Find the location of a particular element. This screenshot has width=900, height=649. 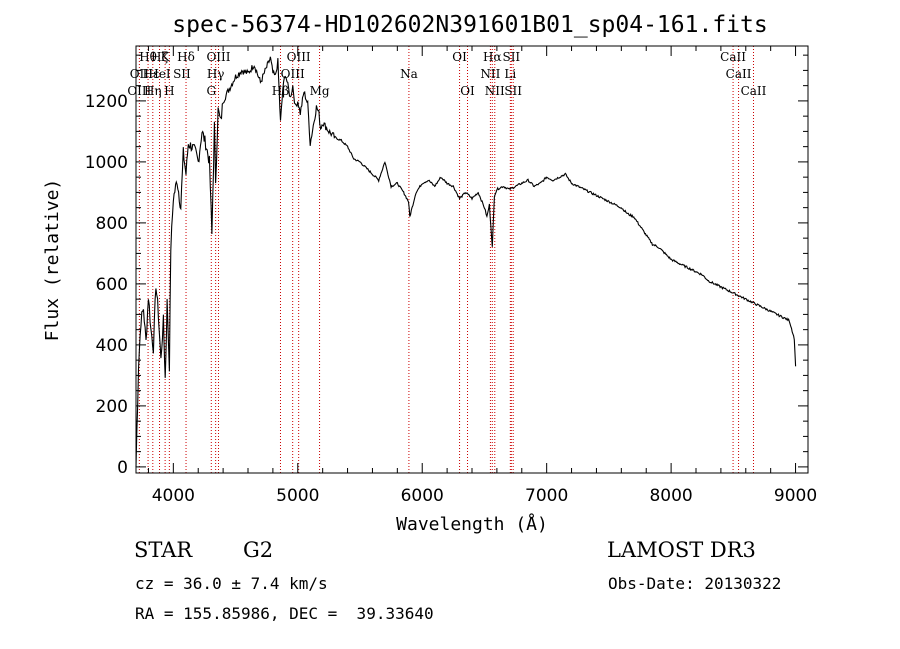

x-tick-label: 7000 is located at coordinates (546, 496).